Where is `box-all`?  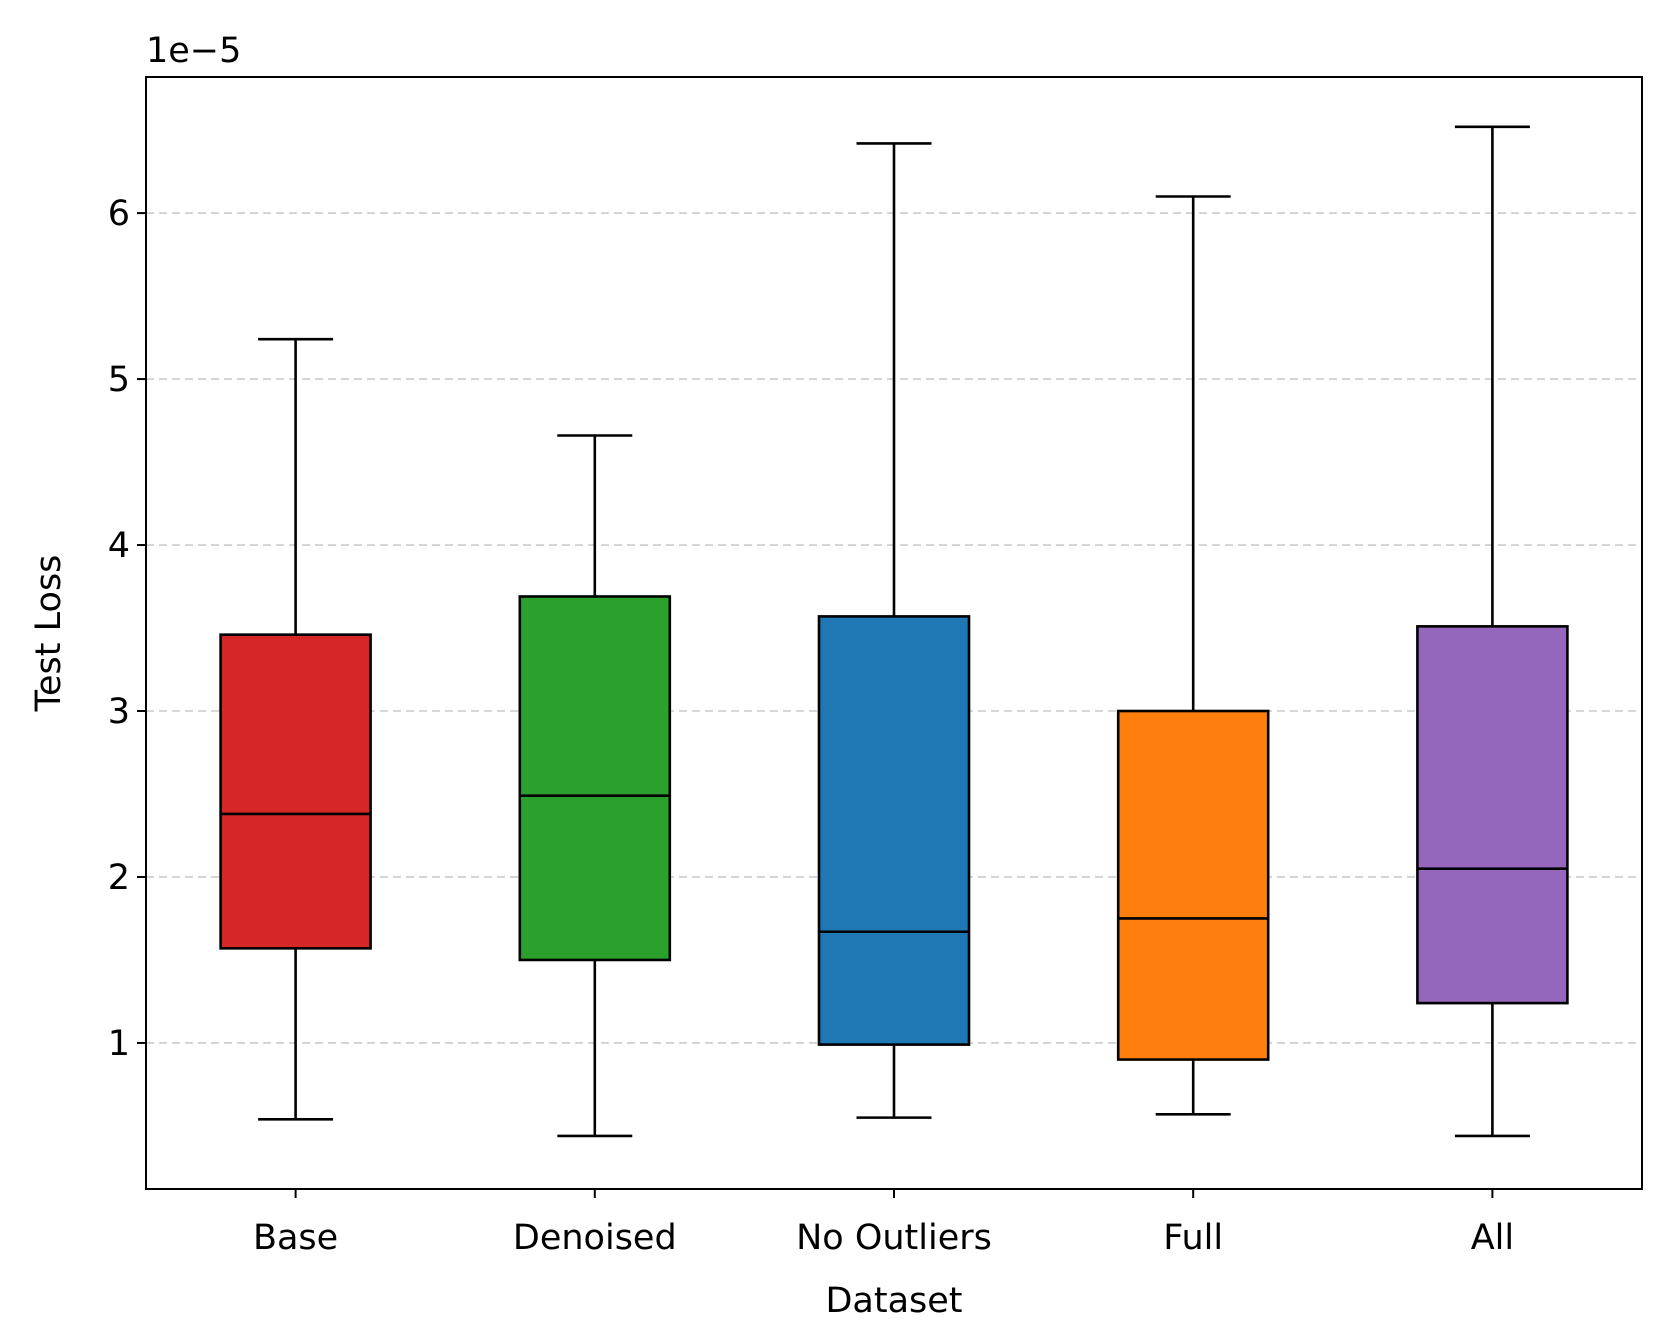 box-all is located at coordinates (1492, 631).